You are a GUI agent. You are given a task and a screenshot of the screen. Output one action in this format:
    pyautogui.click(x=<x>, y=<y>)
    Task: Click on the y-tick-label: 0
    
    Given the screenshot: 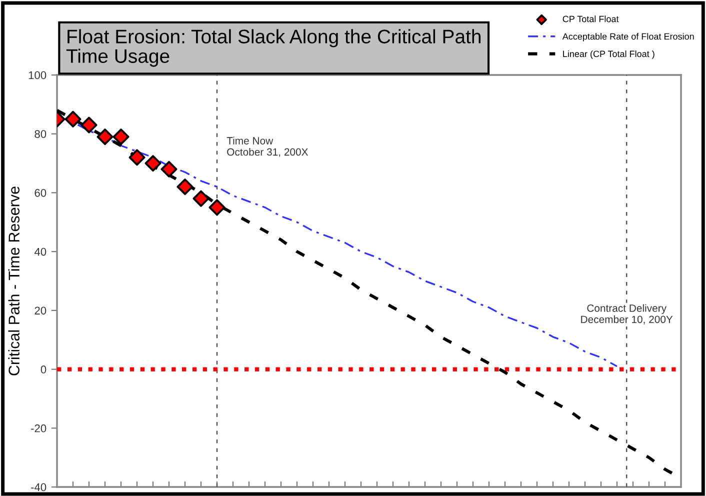 What is the action you would take?
    pyautogui.click(x=43, y=370)
    